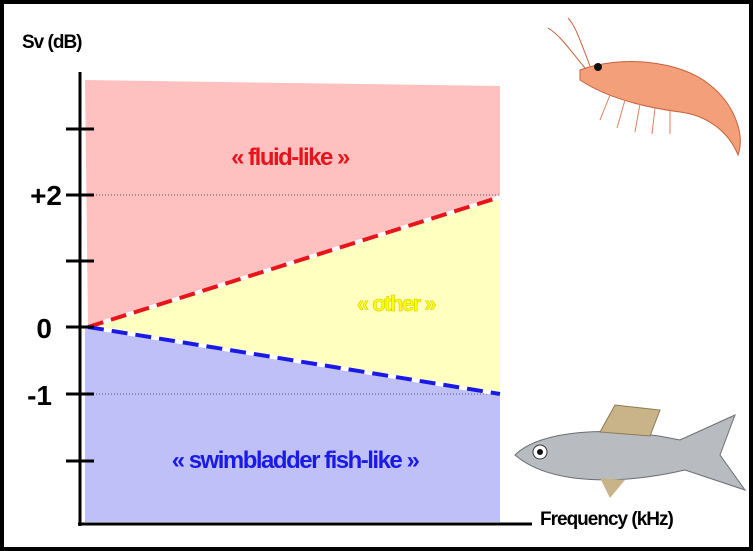 This screenshot has width=753, height=551. Describe the element at coordinates (39, 395) in the screenshot. I see `tick-label: -1` at that location.